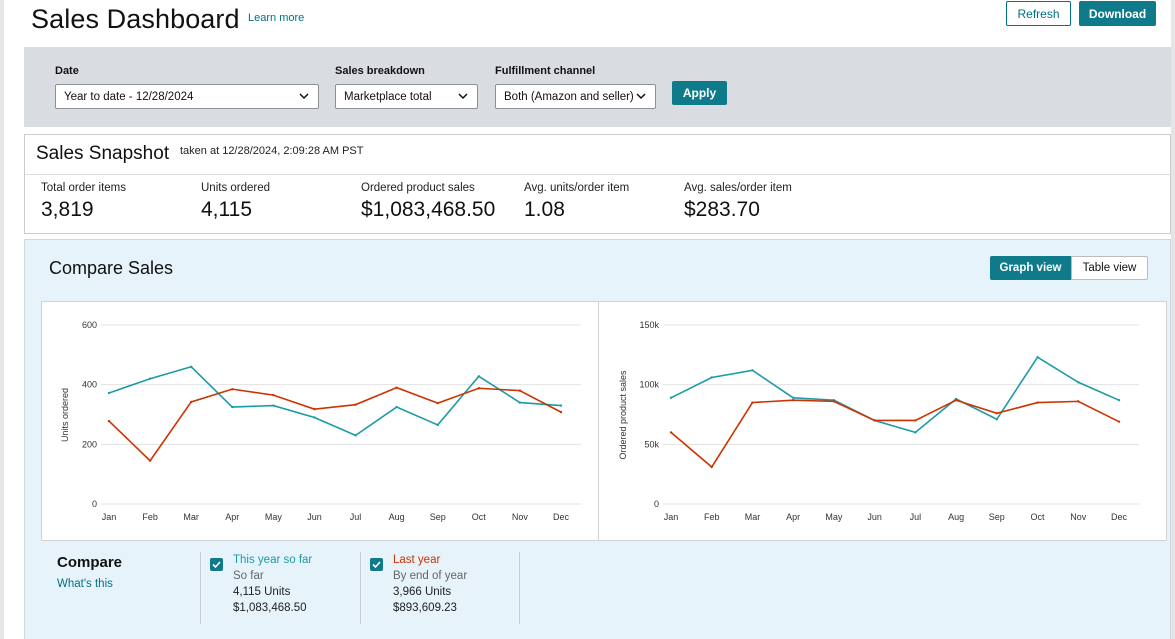 The height and width of the screenshot is (639, 1175). I want to click on fulfillment-channel-value: Both (Amazon and seller), so click(569, 96).